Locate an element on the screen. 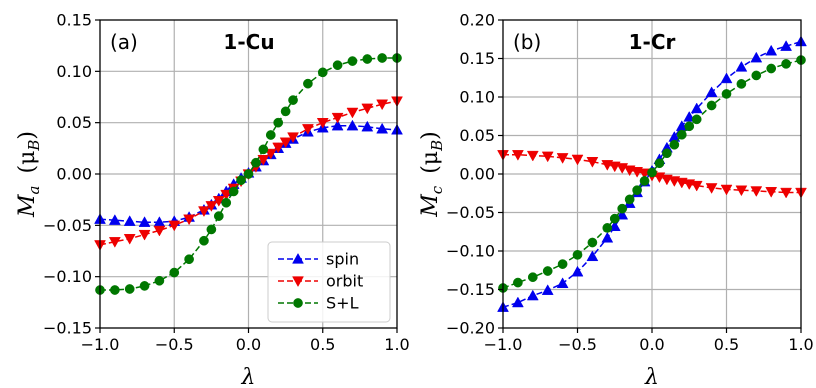 Image resolution: width=816 pixels, height=388 pixels. y-tick-label: 0.20 is located at coordinates (477, 20).